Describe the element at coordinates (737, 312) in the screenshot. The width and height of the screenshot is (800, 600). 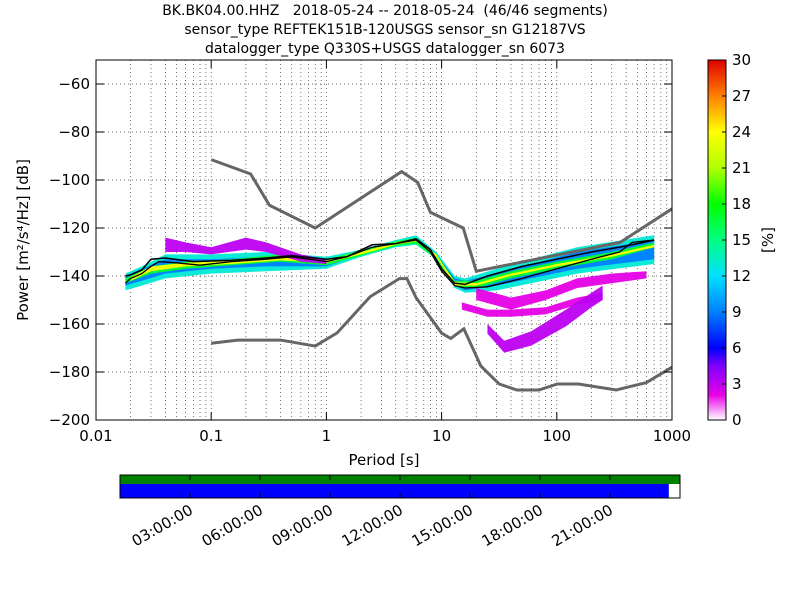
I see `colorbar-tick-label: 9` at that location.